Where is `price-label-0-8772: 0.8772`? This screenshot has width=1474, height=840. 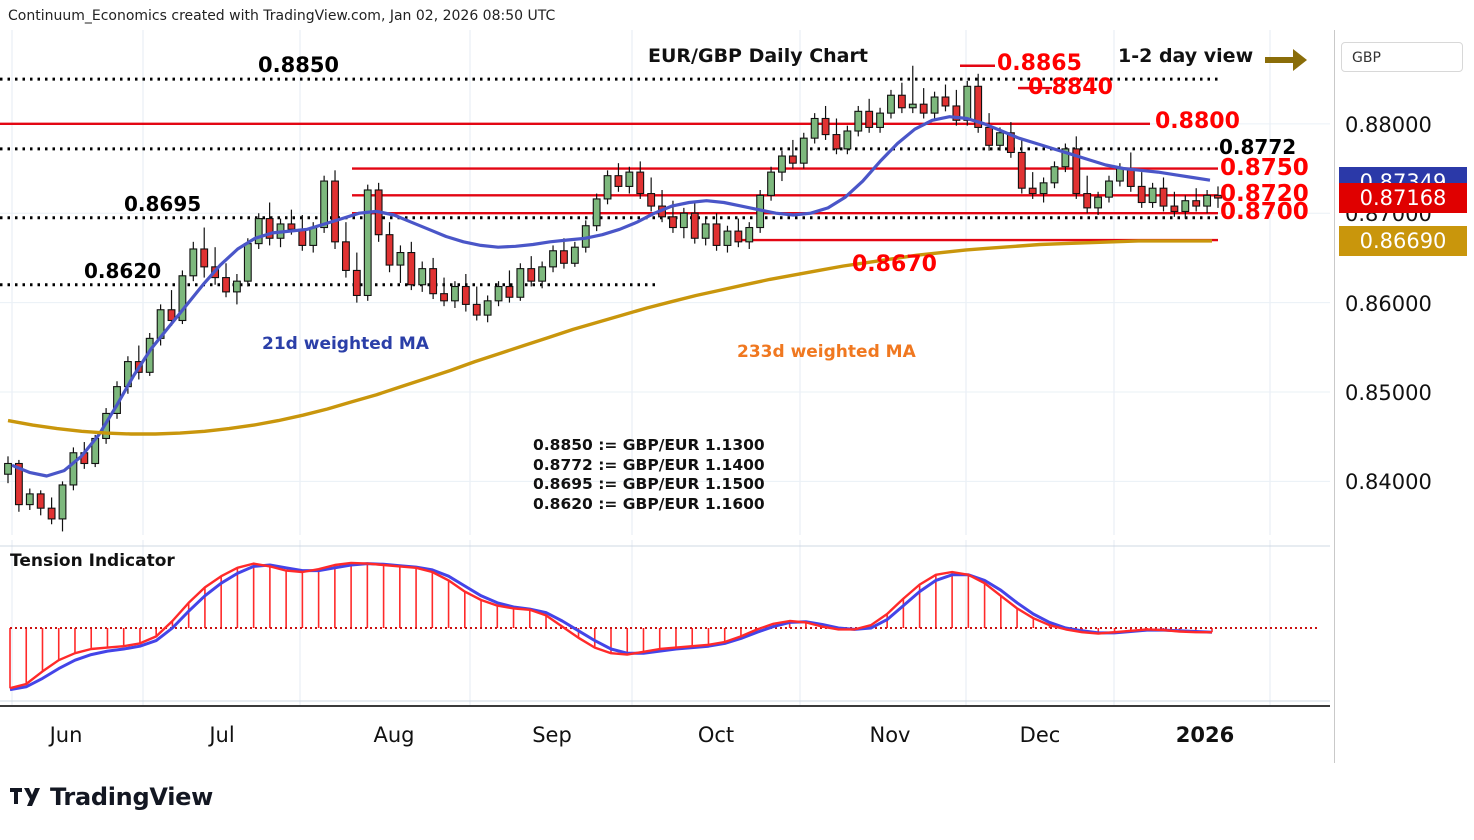 price-label-0-8772: 0.8772 is located at coordinates (1258, 146).